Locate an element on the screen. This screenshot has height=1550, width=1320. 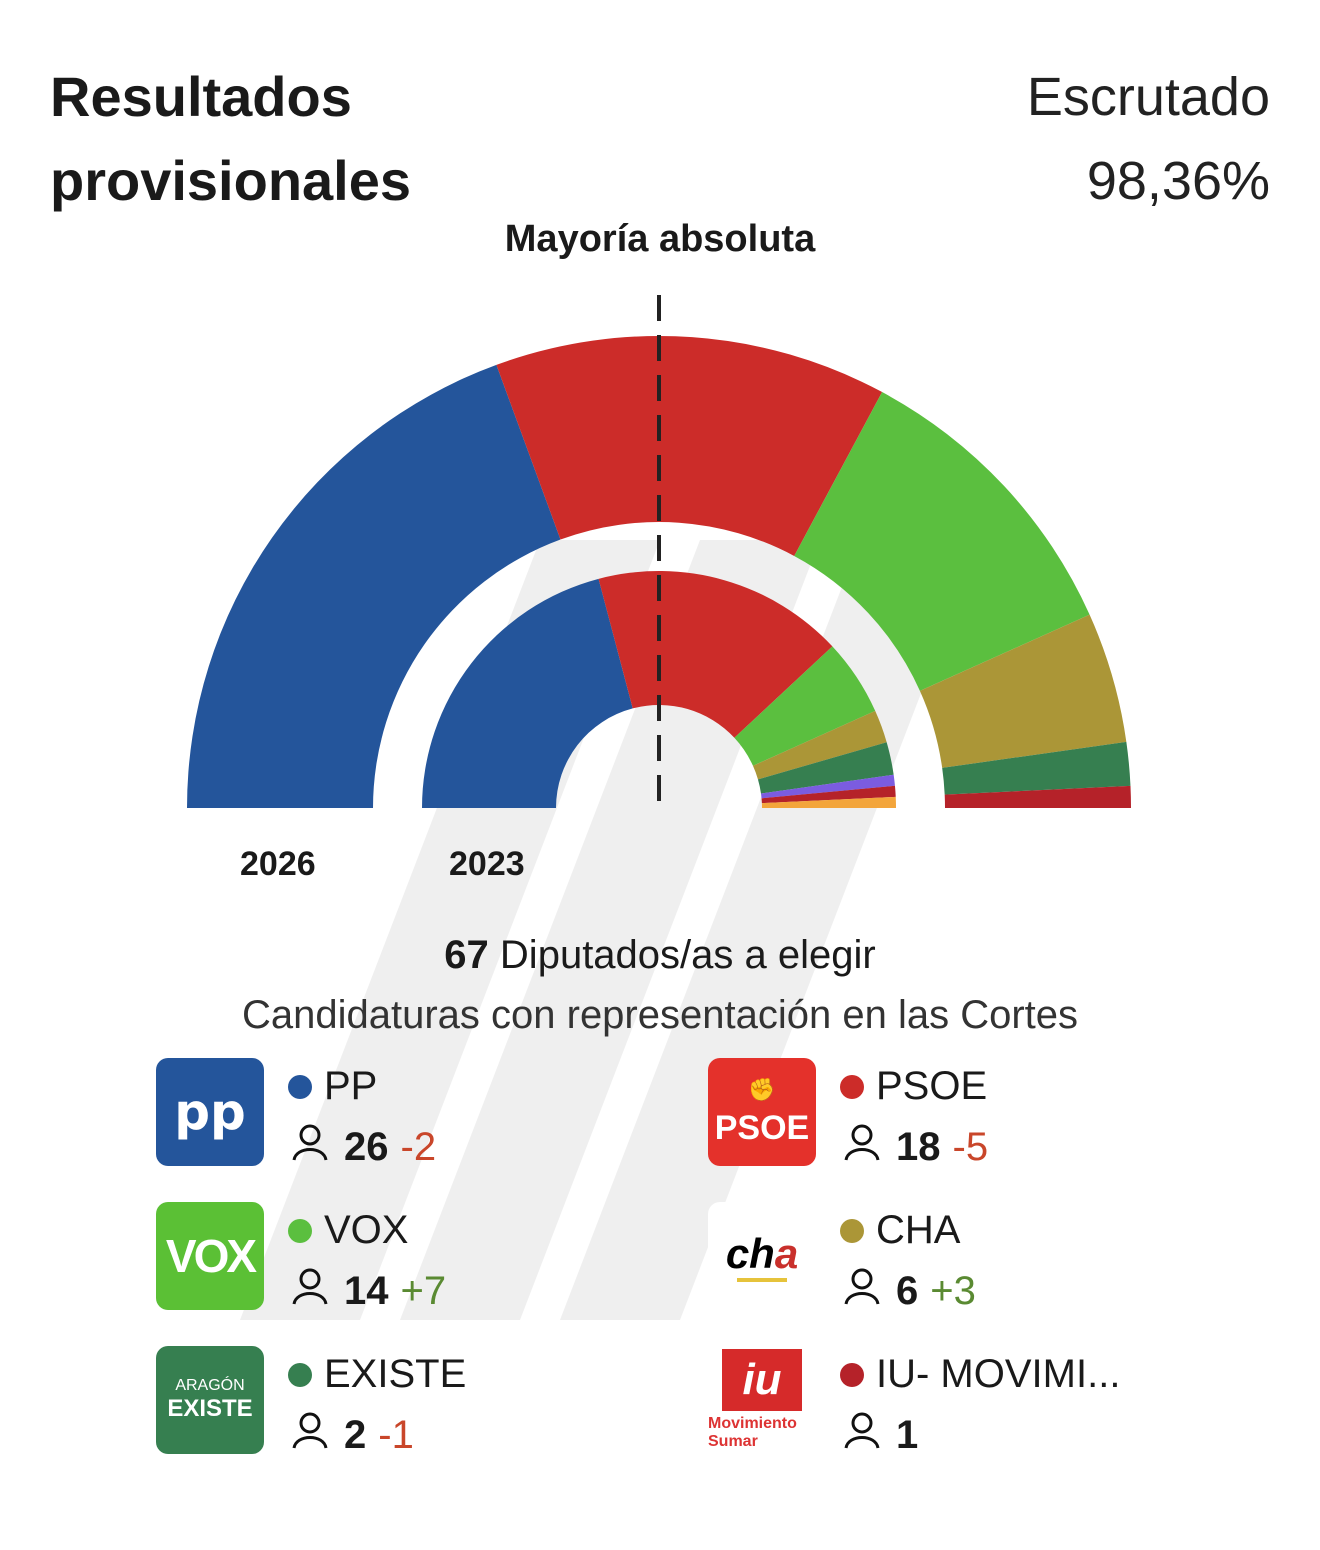
party-seat-change: +7 is located at coordinates (423, 1290).